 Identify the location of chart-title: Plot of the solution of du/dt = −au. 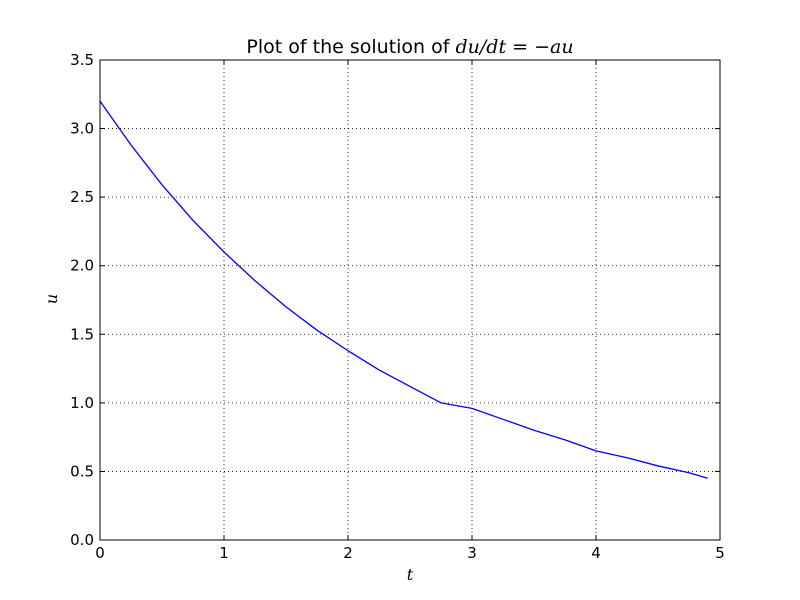
(409, 47).